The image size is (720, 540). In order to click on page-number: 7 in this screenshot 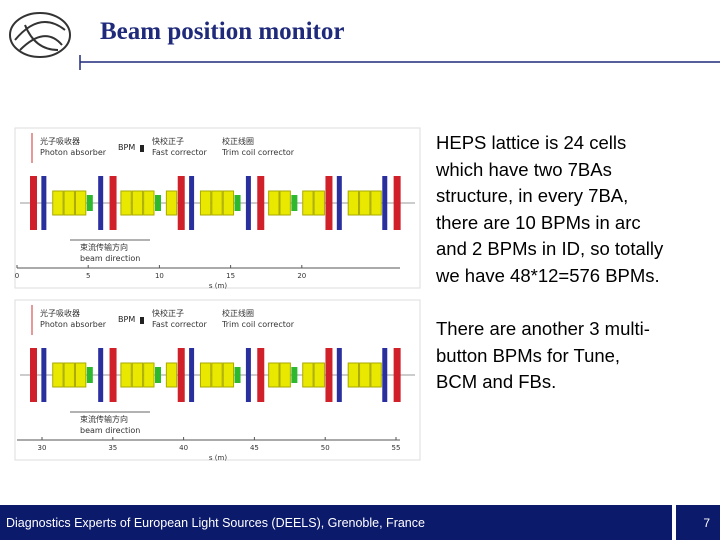, I will do `click(706, 523)`.